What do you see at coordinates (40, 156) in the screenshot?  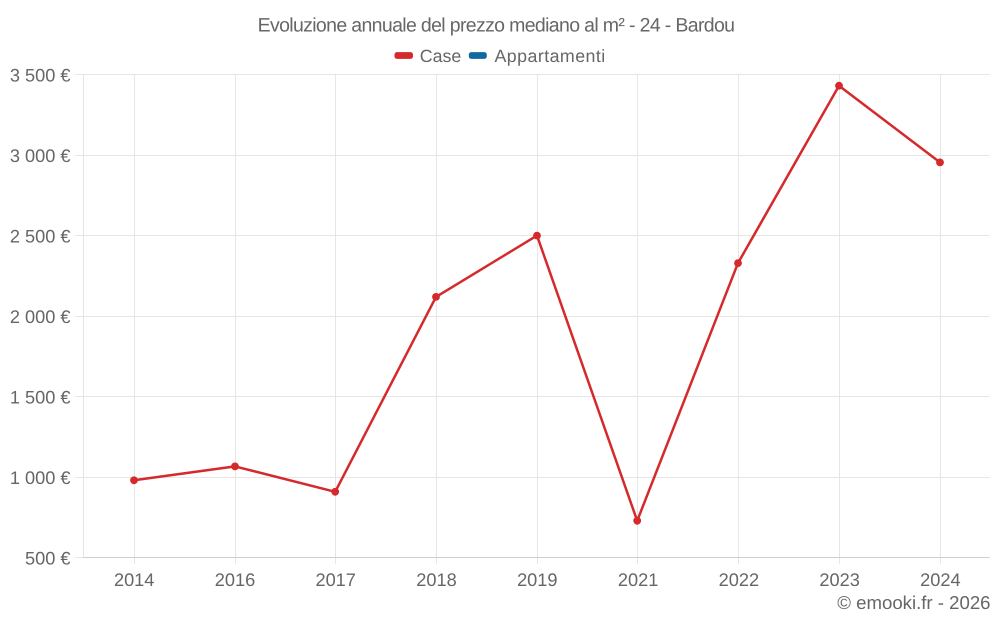 I see `svg-text: 3 000 €` at bounding box center [40, 156].